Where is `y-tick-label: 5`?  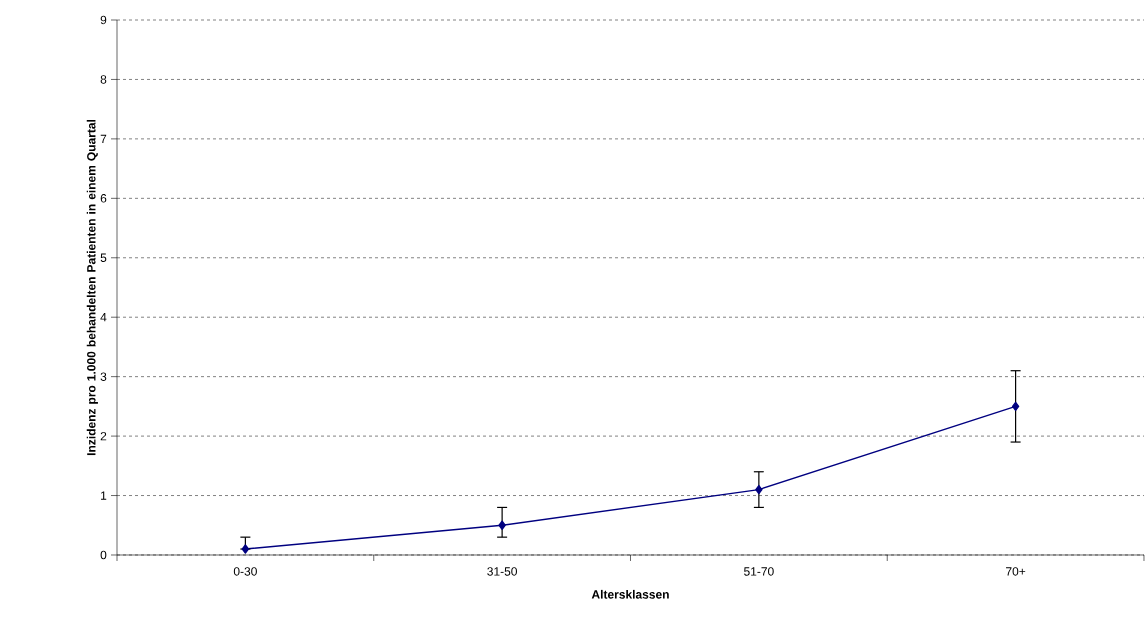 y-tick-label: 5 is located at coordinates (103, 257).